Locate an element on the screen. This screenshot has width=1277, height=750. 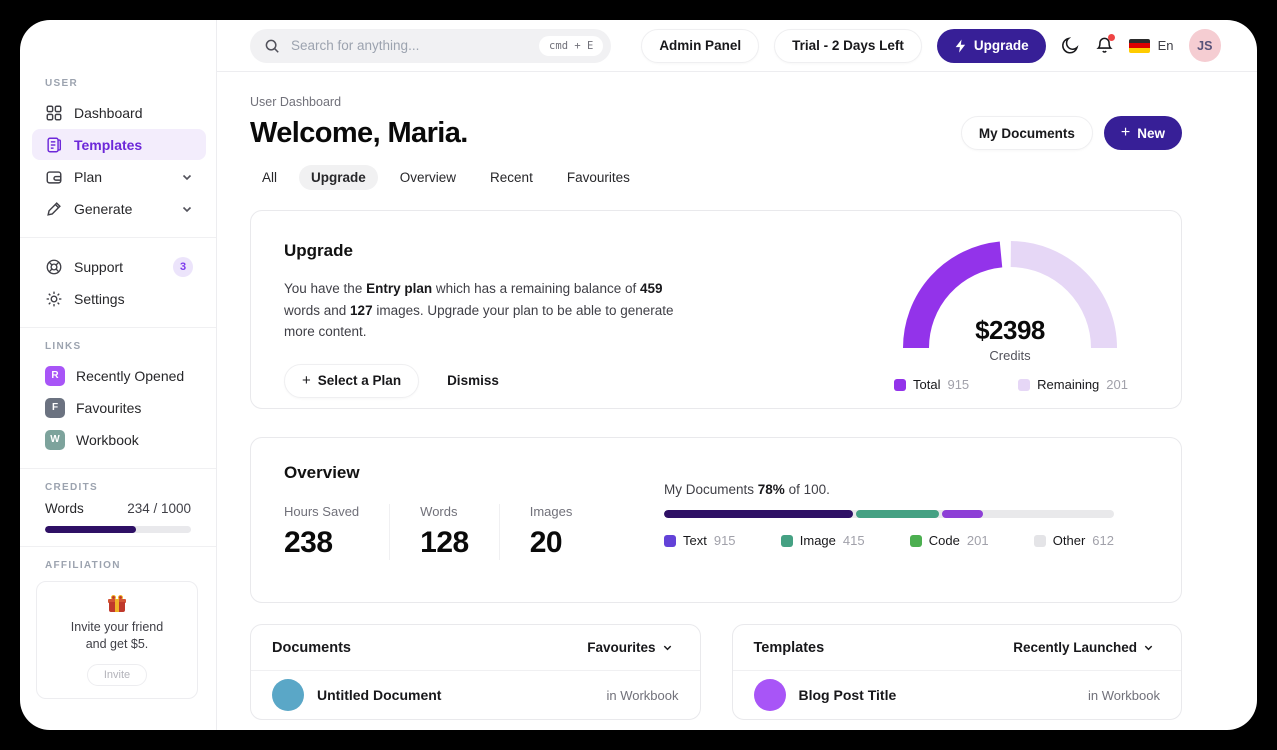
pencil-icon is located at coordinates (54, 209).